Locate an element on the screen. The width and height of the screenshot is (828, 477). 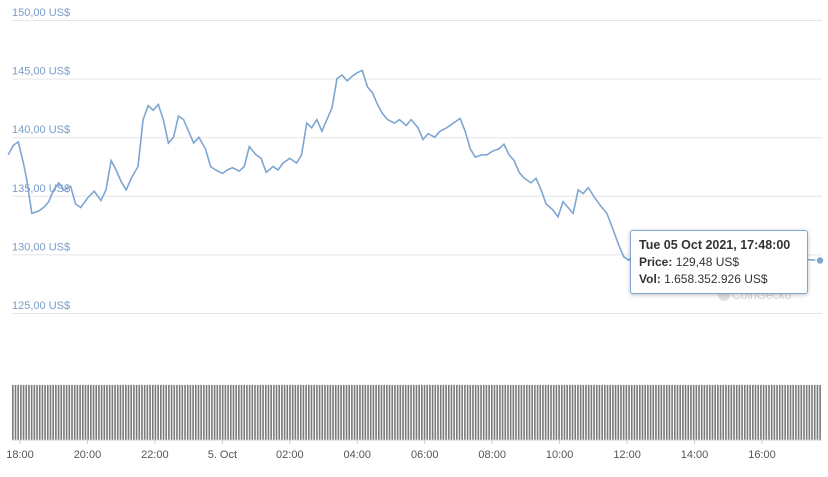
tooltip-vol-value: 1.658.352.926 US$ is located at coordinates (716, 279).